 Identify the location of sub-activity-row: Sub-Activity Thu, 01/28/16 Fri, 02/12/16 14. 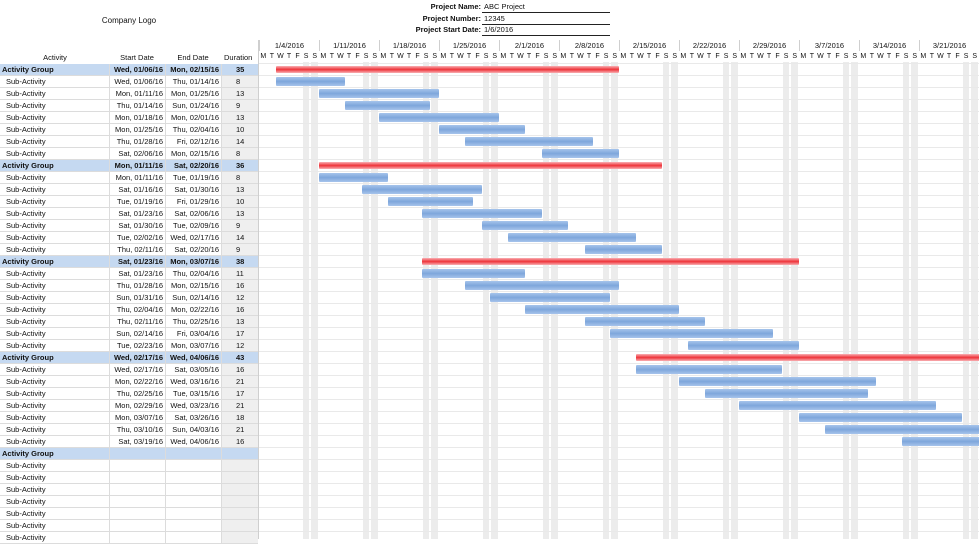
(129, 142).